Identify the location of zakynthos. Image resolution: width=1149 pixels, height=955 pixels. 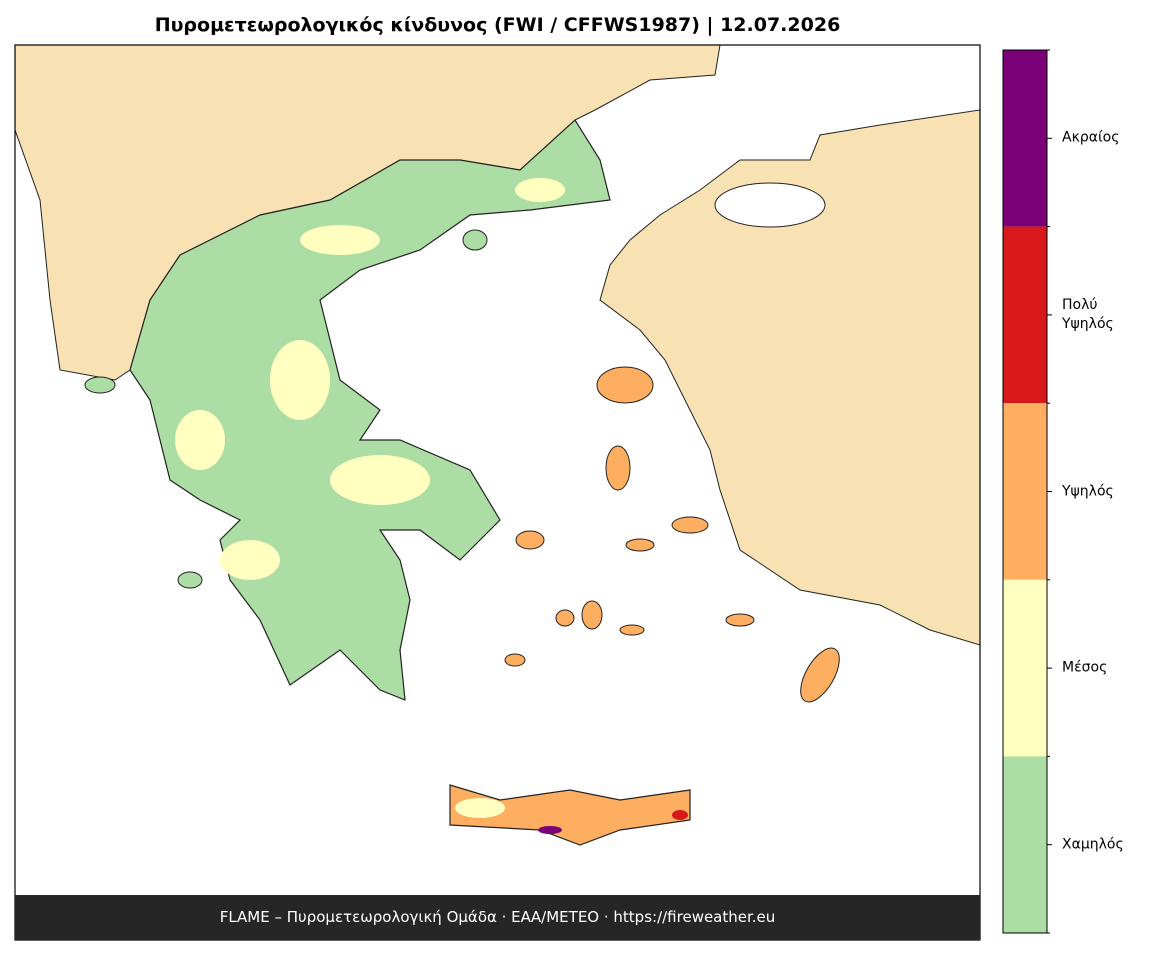
(190, 580).